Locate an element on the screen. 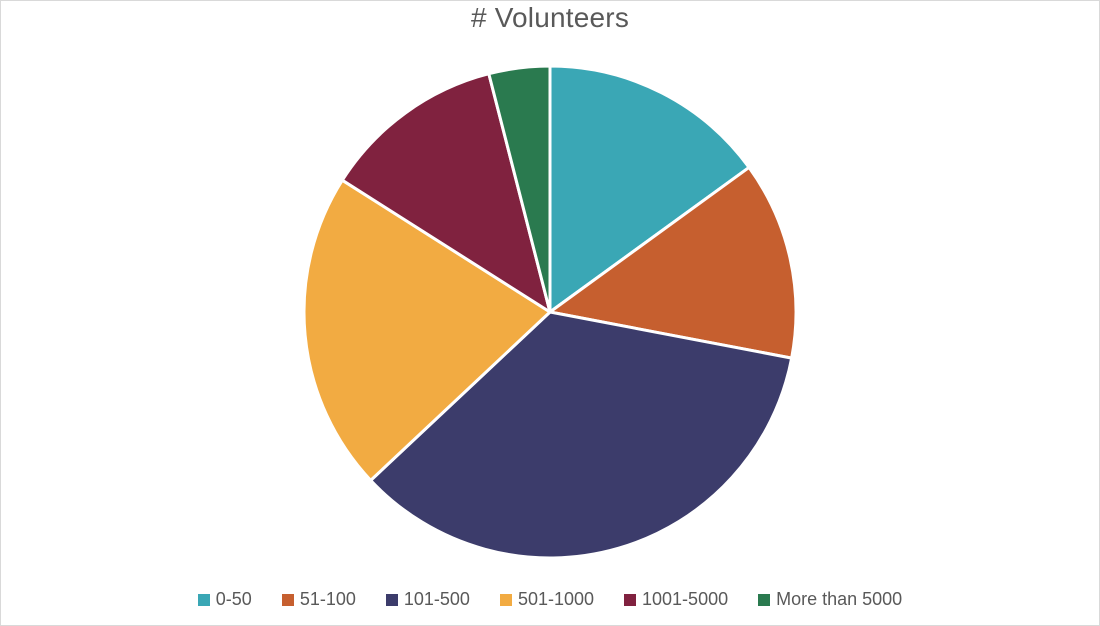  legend-item-1001-5000: 1001-5000 is located at coordinates (676, 599).